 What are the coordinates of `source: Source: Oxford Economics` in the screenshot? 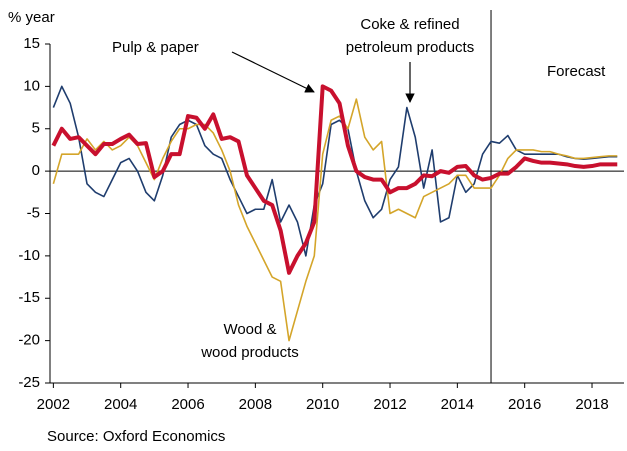 It's located at (136, 436).